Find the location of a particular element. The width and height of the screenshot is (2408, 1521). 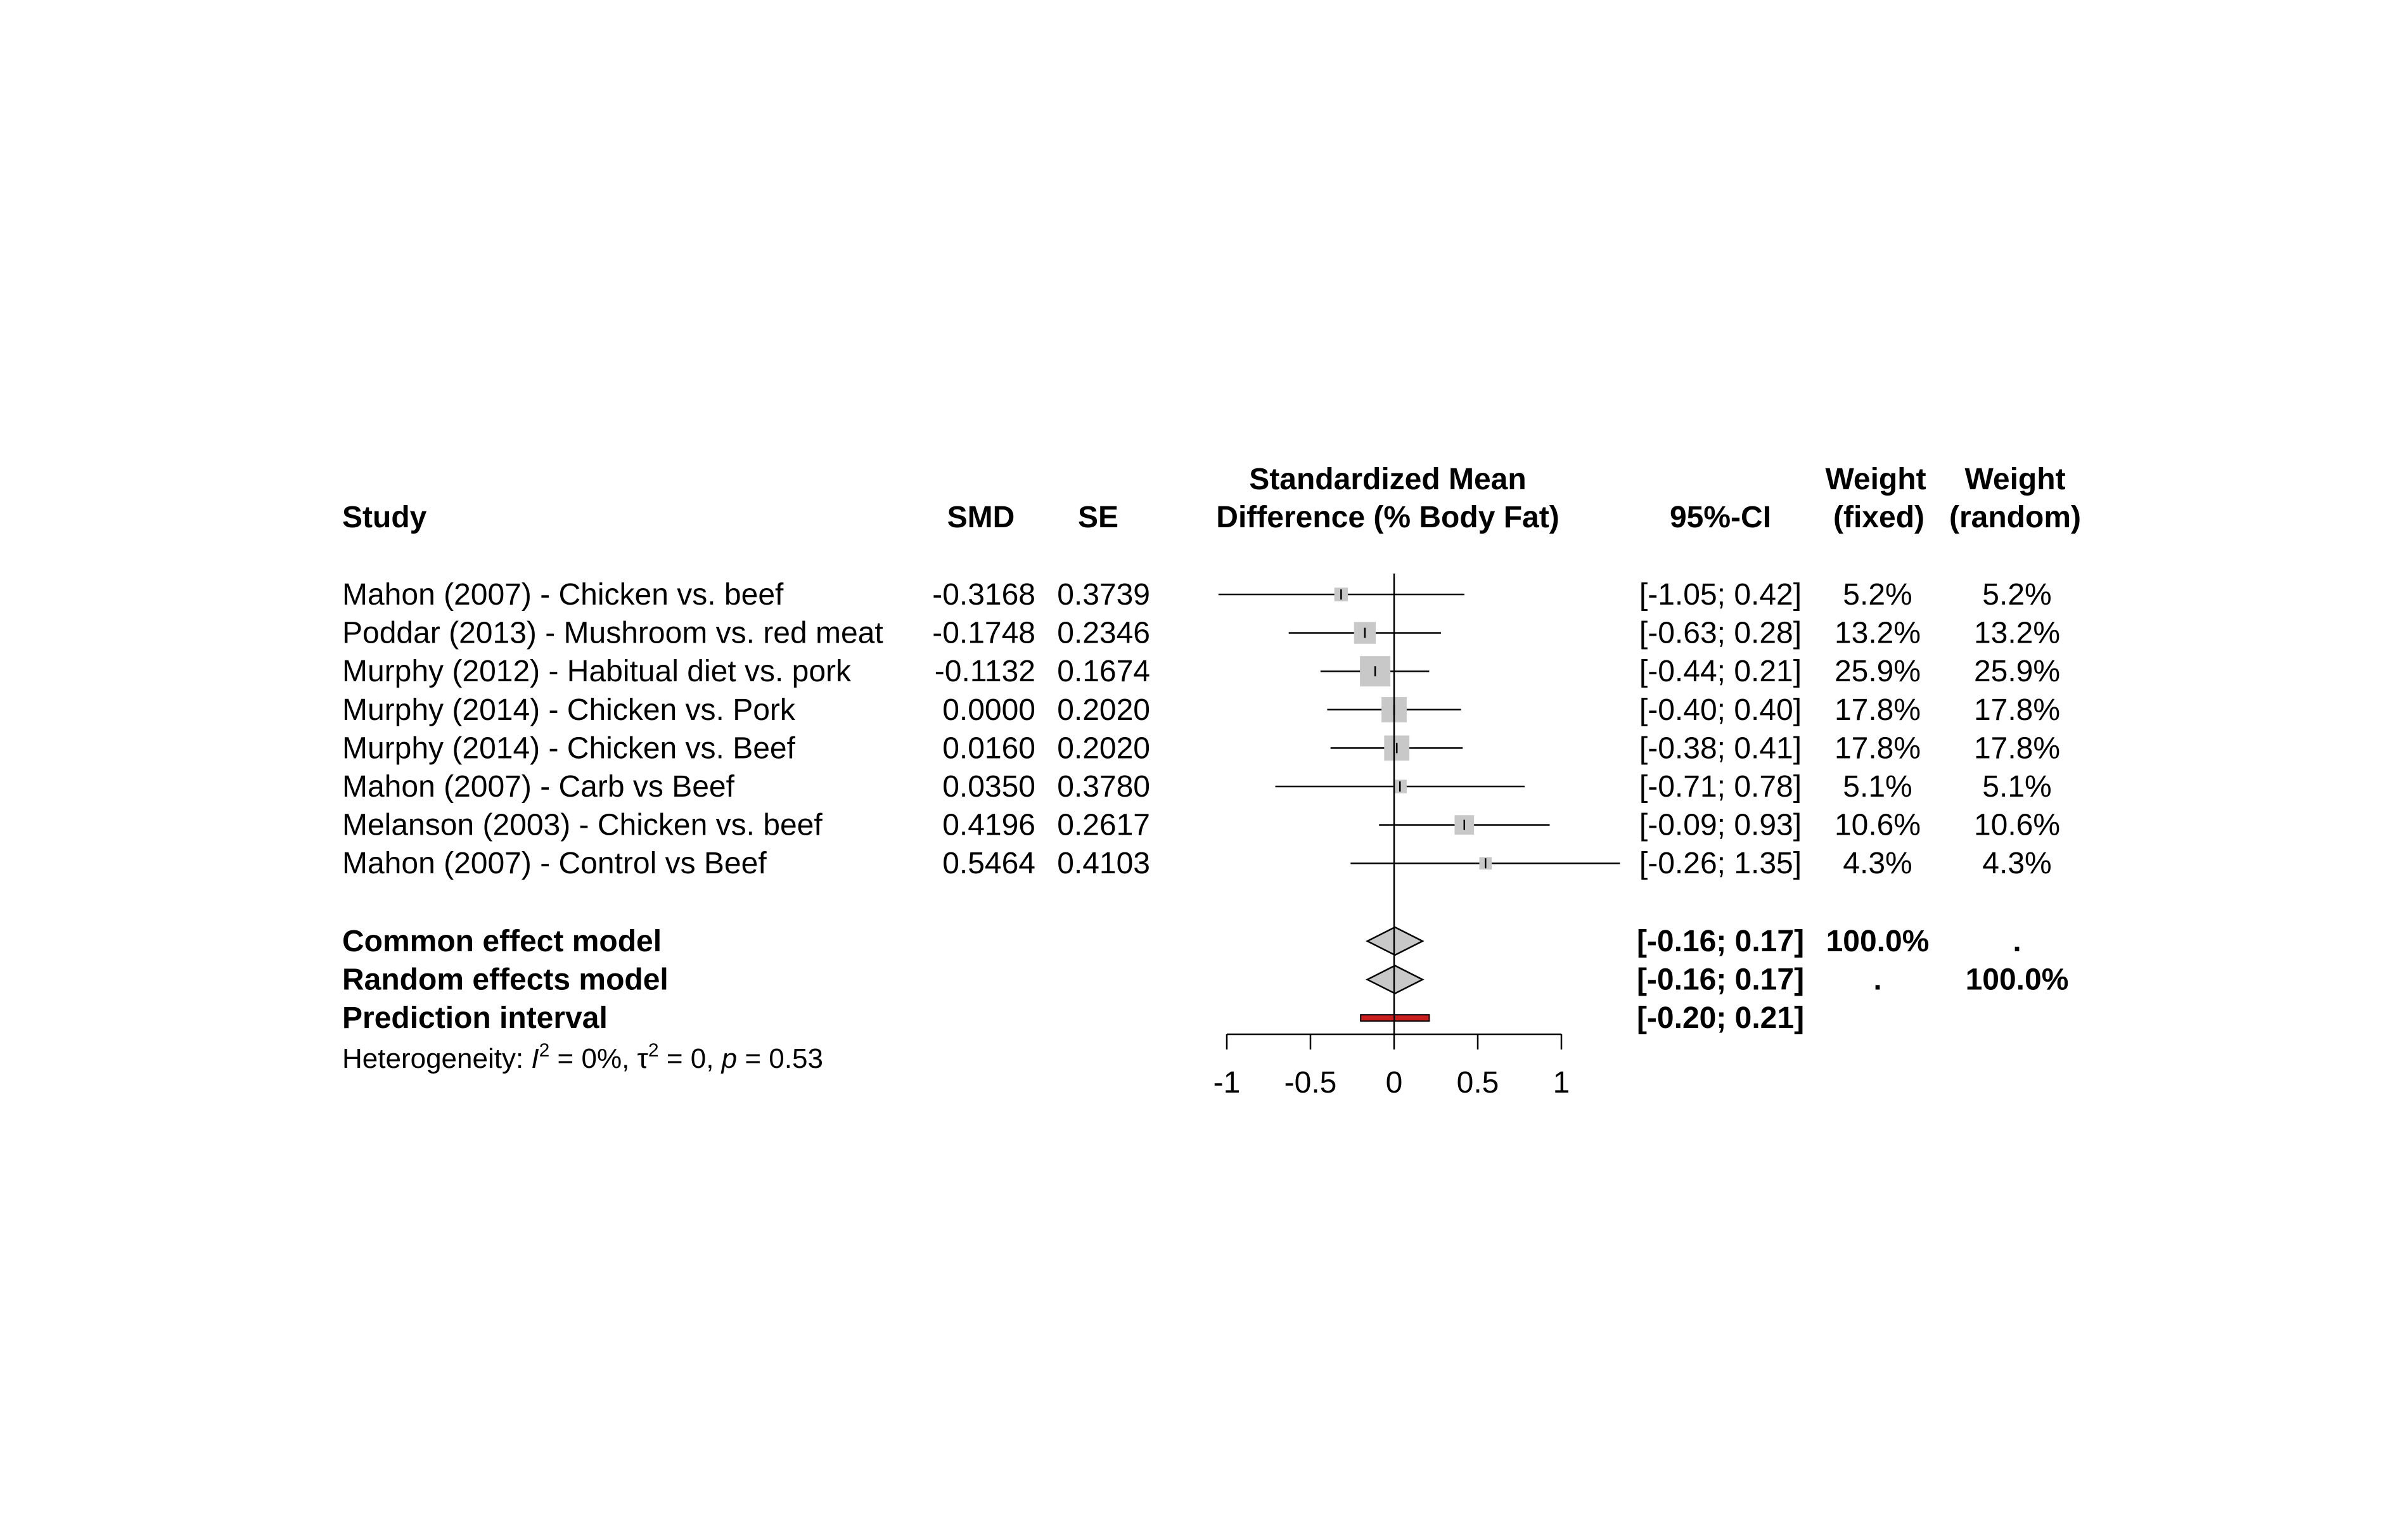

study-weight-fixed: 5.2% is located at coordinates (1877, 595).